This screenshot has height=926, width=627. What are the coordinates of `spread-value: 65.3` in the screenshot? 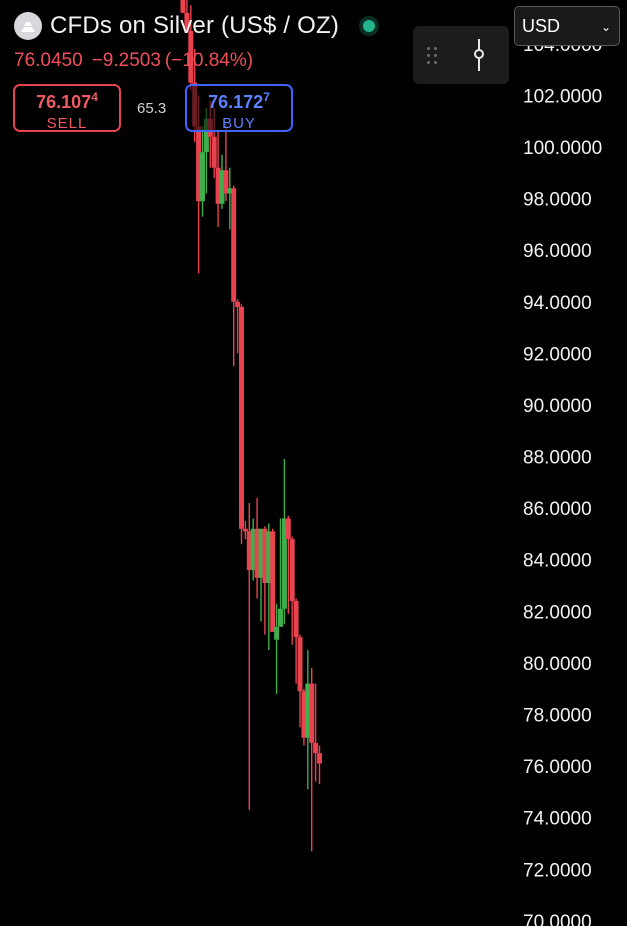 It's located at (152, 108).